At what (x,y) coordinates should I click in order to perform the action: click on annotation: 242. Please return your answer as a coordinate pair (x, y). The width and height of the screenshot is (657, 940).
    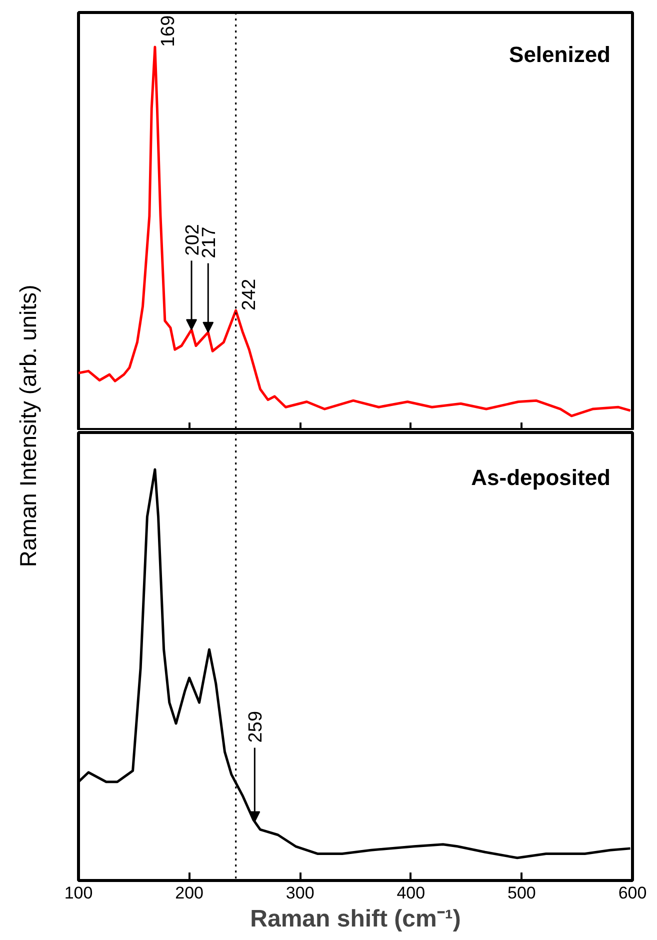
    Looking at the image, I should click on (249, 294).